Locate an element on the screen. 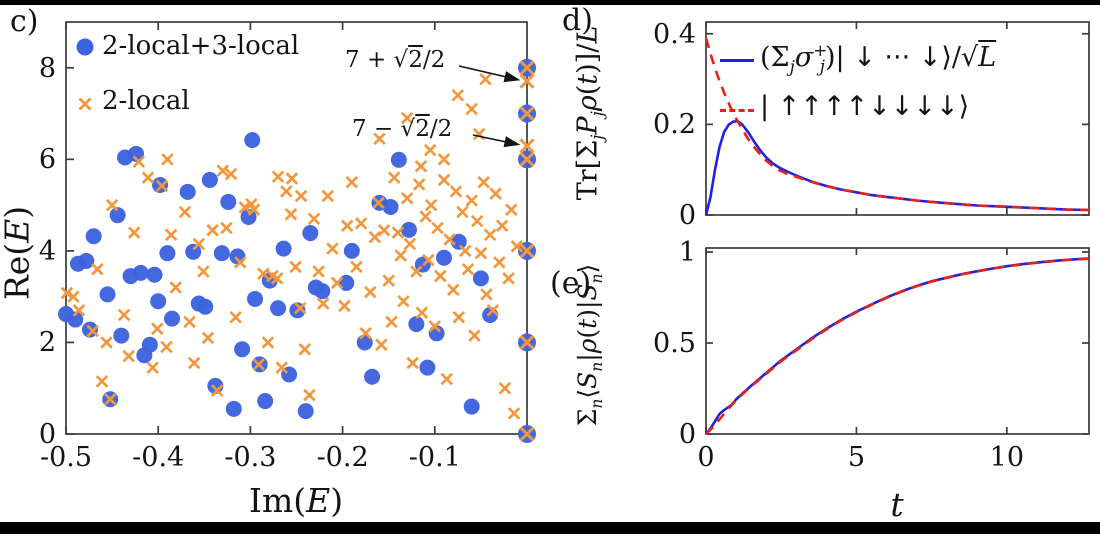 The width and height of the screenshot is (1100, 534). y-tick-label: 0 is located at coordinates (687, 215).